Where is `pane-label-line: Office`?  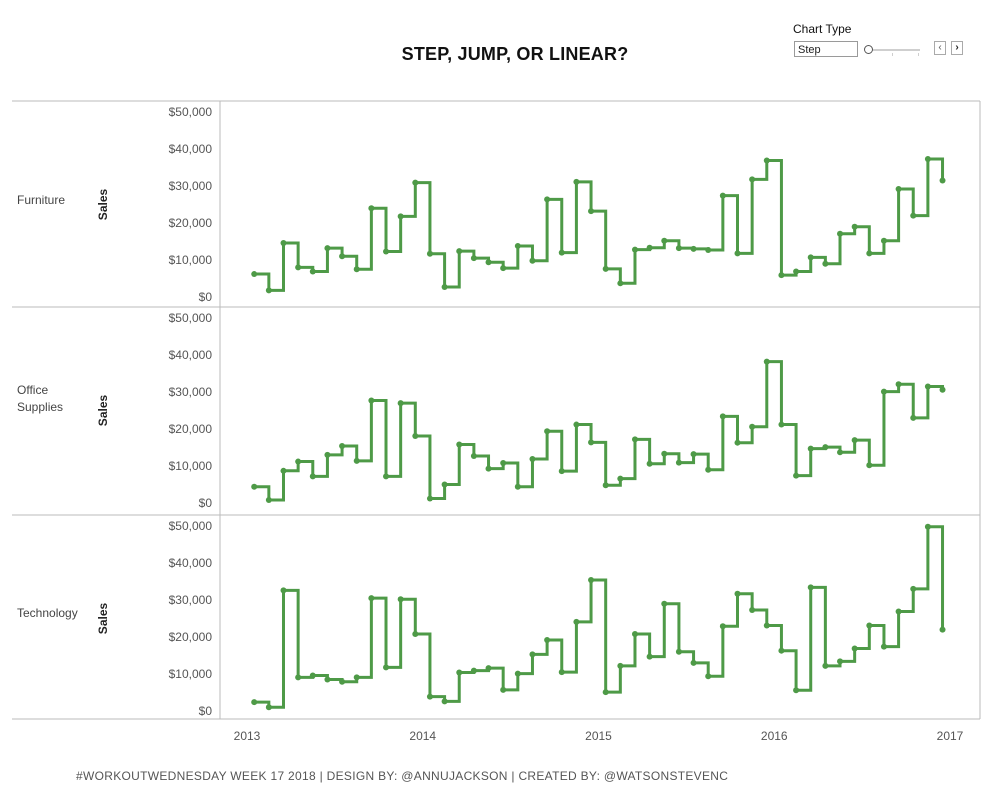 pane-label-line: Office is located at coordinates (32, 390).